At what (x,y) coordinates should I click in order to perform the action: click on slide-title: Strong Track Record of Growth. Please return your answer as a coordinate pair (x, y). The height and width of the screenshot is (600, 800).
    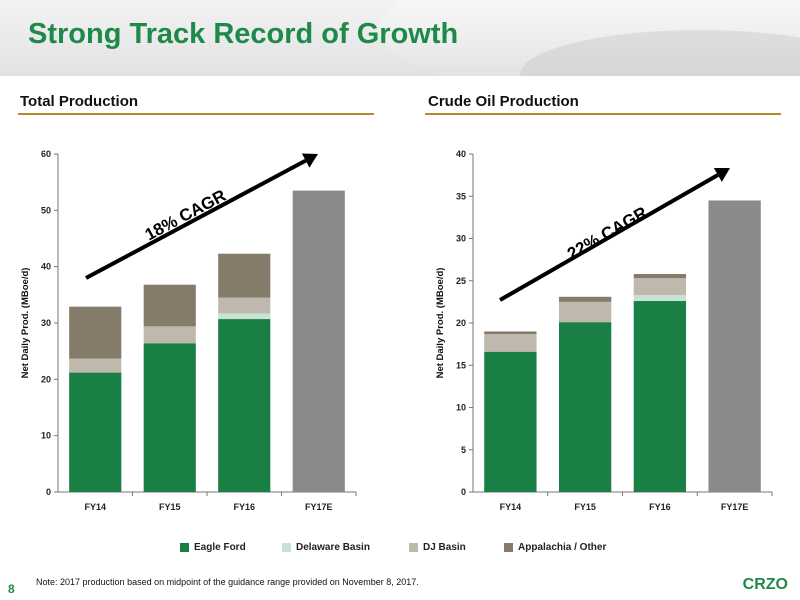
    Looking at the image, I should click on (243, 34).